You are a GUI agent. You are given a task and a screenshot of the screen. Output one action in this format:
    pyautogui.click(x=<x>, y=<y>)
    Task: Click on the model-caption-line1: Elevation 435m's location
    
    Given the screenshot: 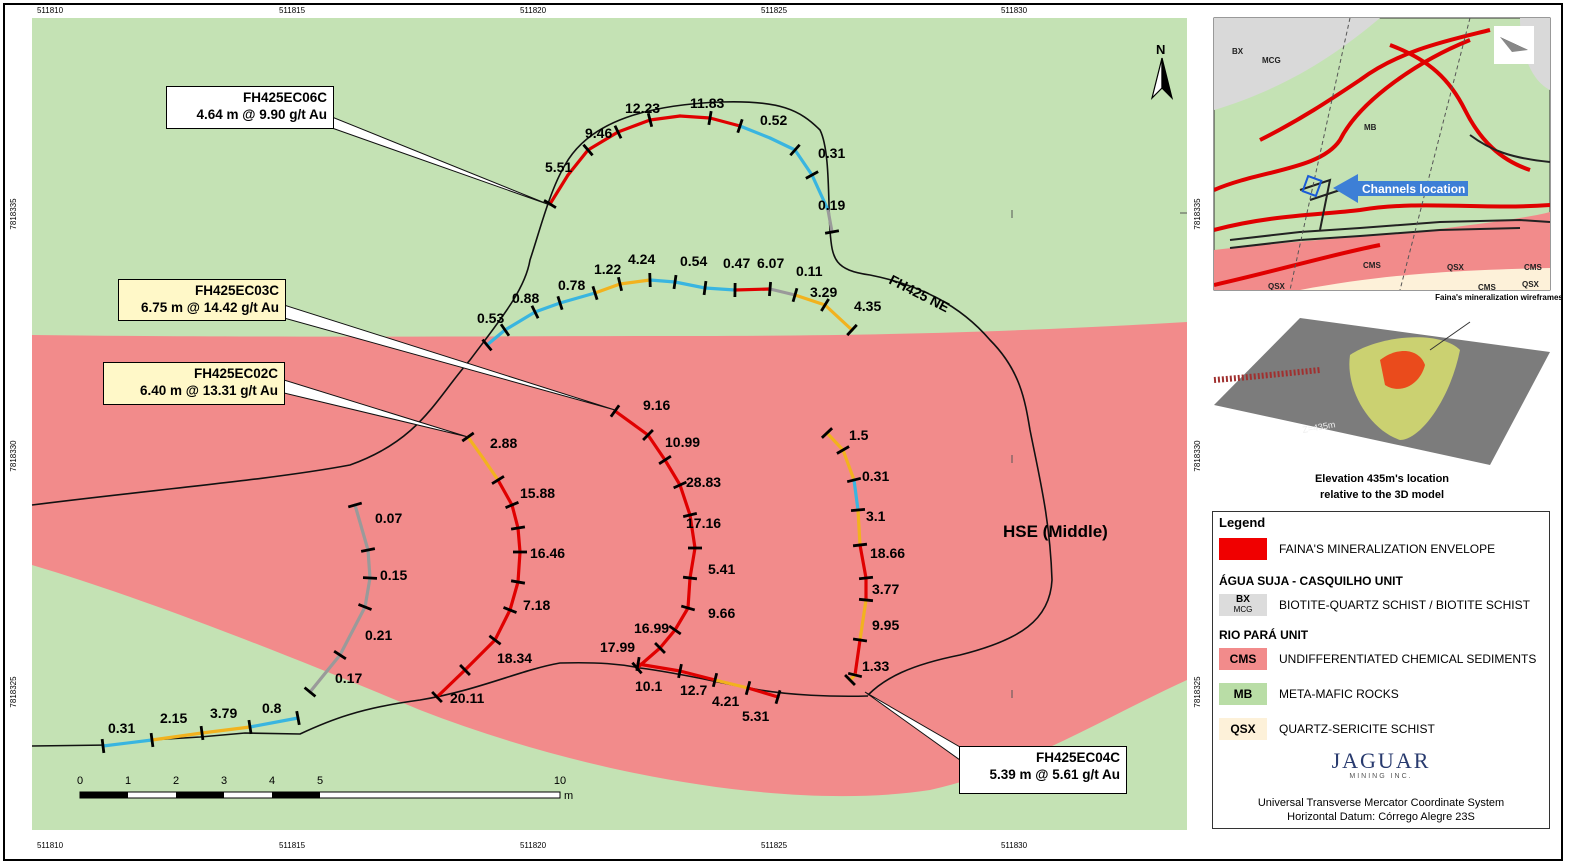 What is the action you would take?
    pyautogui.click(x=1382, y=479)
    